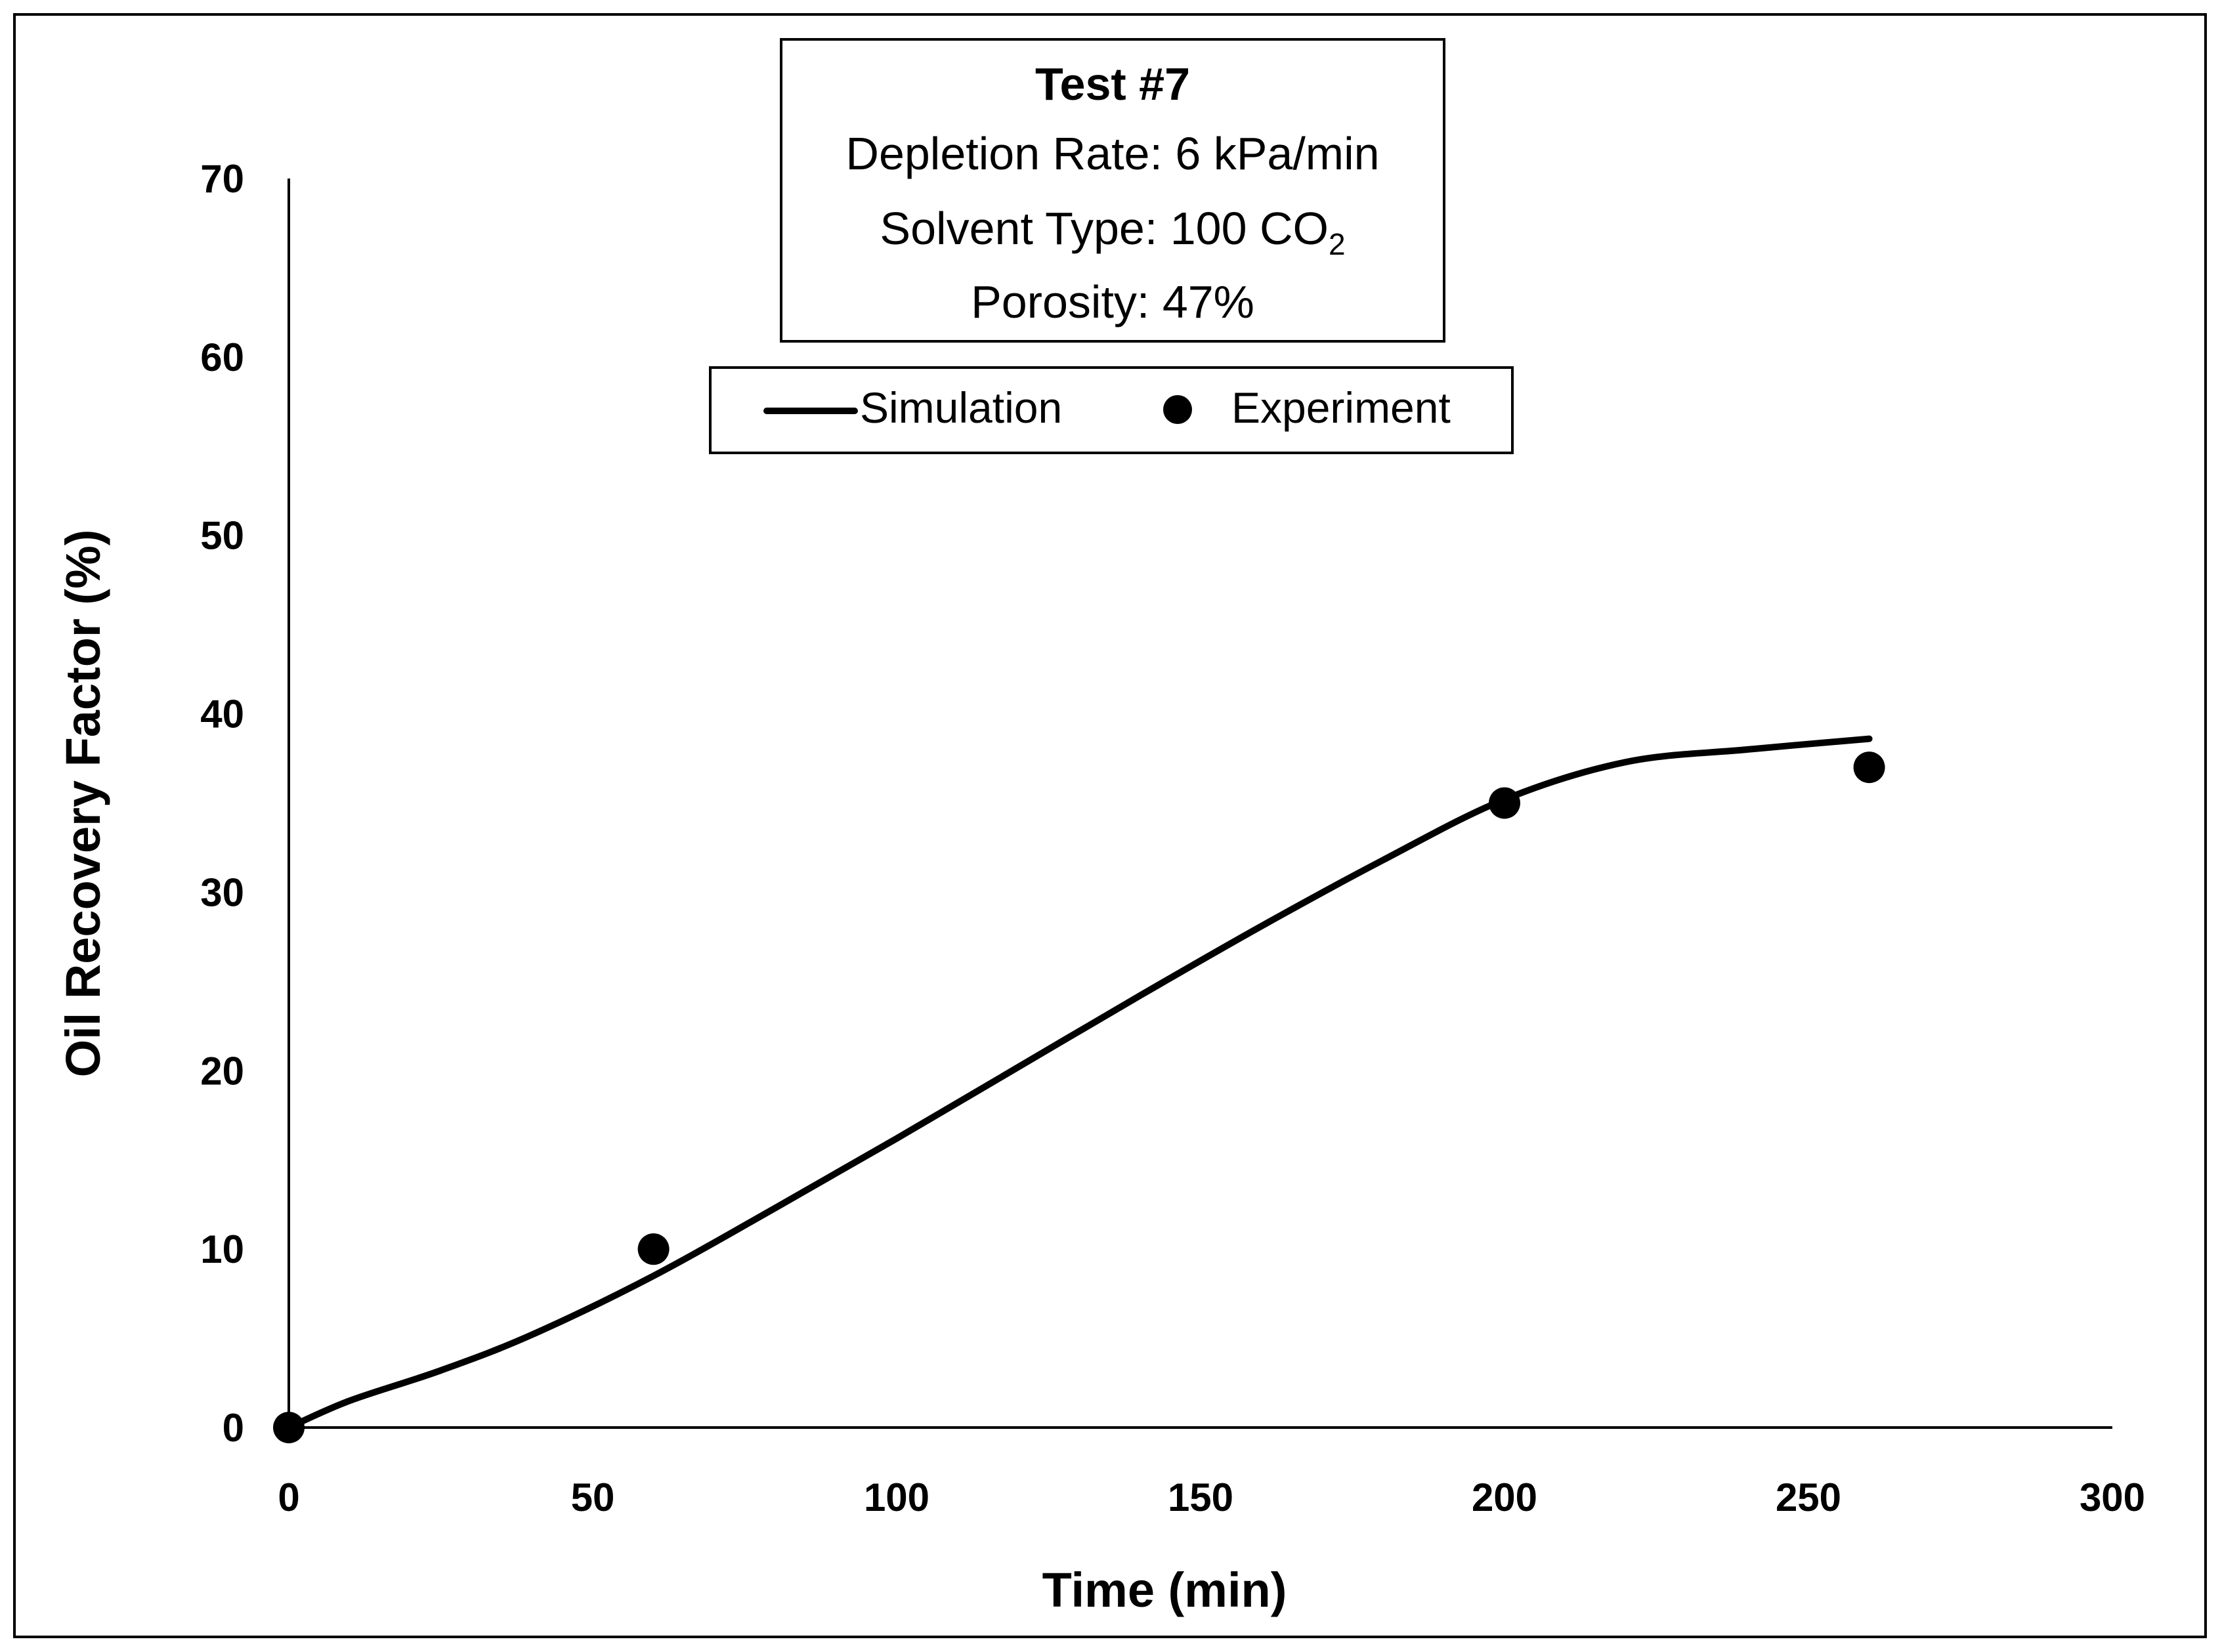 The width and height of the screenshot is (2220, 1652). I want to click on legend-experiment-label: Experiment, so click(1341, 407).